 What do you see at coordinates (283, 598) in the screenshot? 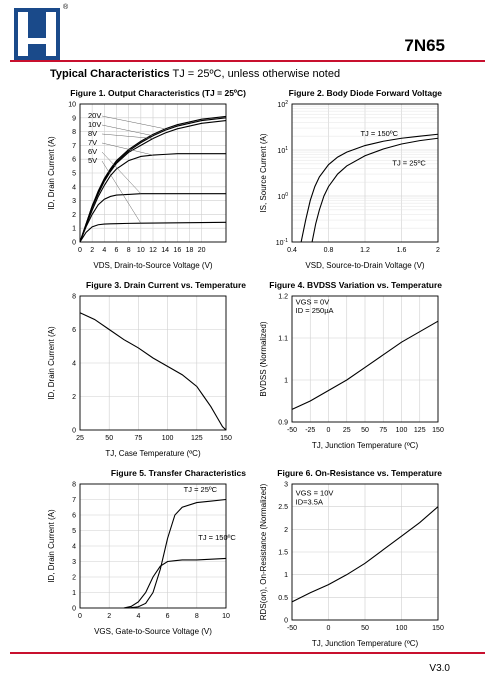
I see `fig6-ytick-label: 0.5` at bounding box center [283, 598].